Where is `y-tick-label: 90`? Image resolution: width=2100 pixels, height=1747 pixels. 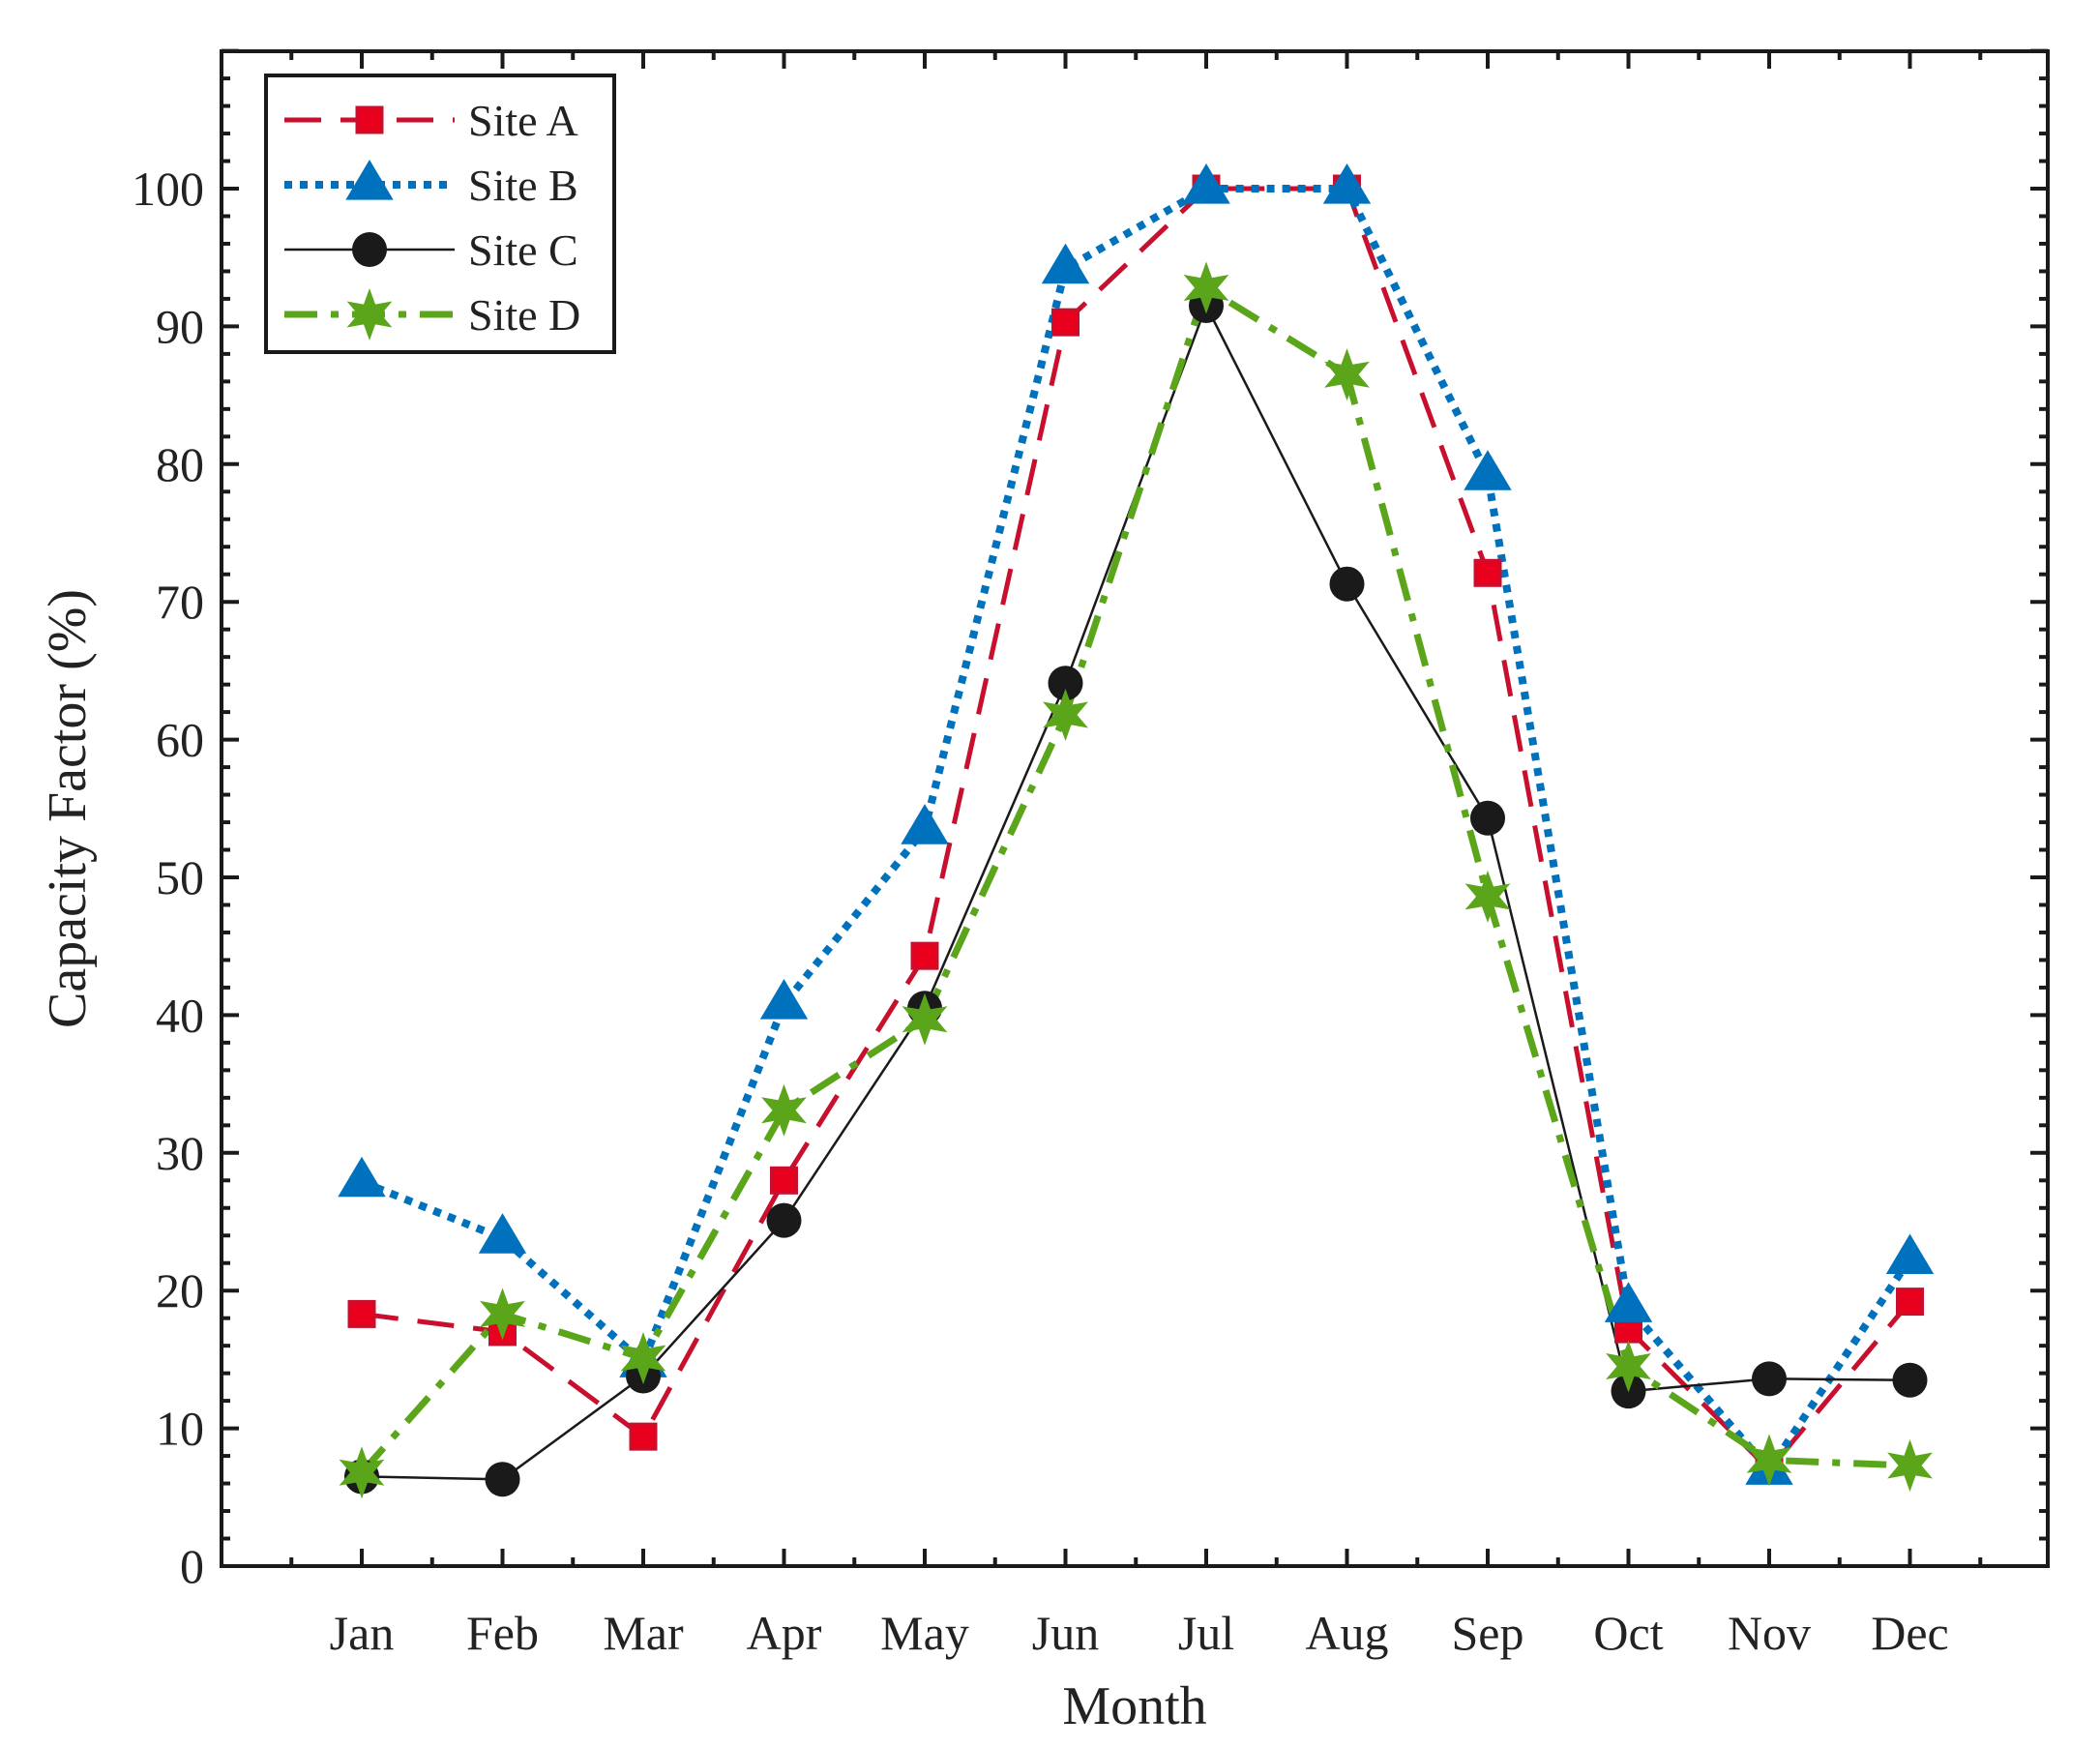
y-tick-label: 90 is located at coordinates (180, 326).